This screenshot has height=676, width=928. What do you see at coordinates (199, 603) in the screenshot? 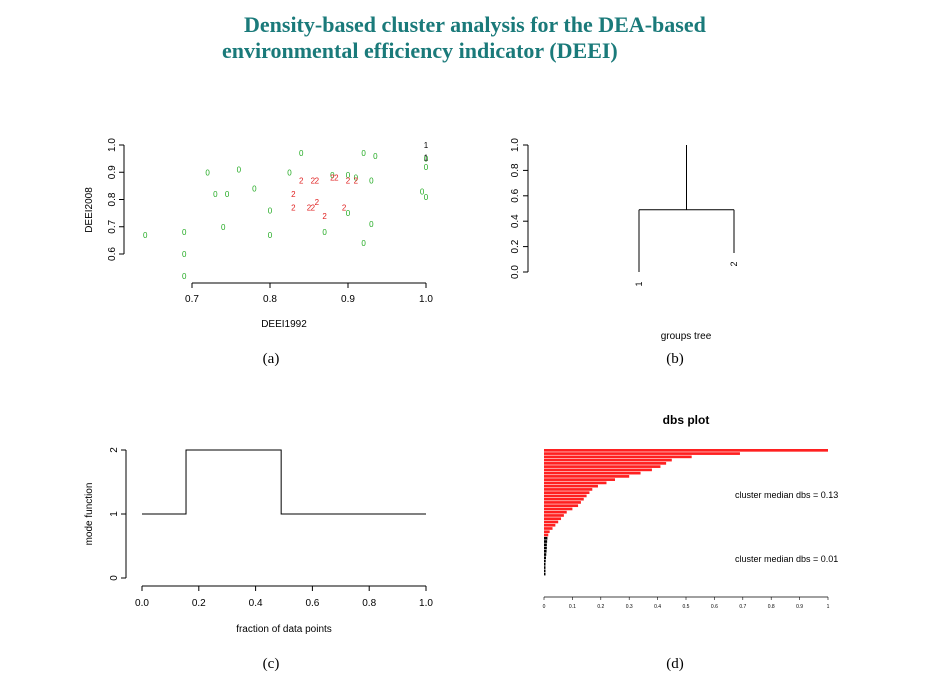
I see `panel-c-x-tick-label: 0.2` at bounding box center [199, 603].